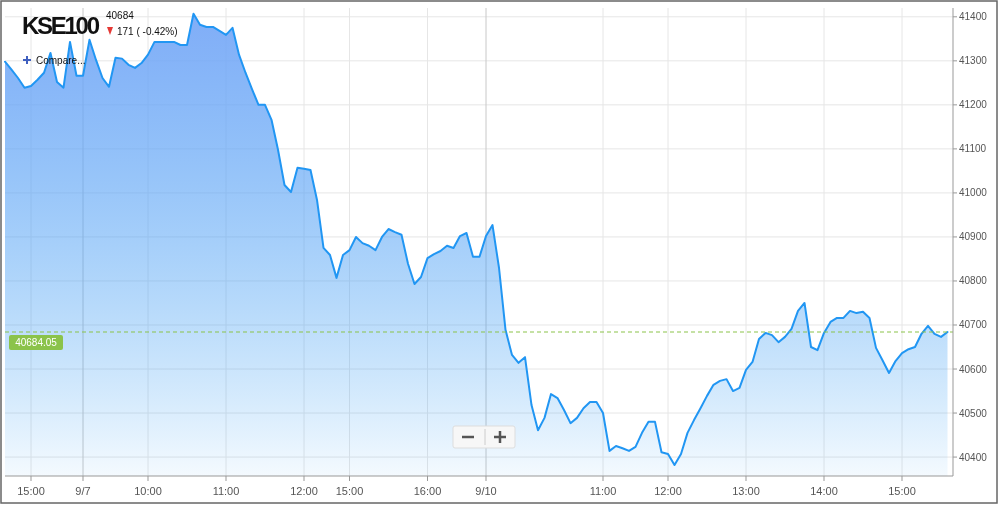  What do you see at coordinates (973, 325) in the screenshot?
I see `y-tick-label: 40700` at bounding box center [973, 325].